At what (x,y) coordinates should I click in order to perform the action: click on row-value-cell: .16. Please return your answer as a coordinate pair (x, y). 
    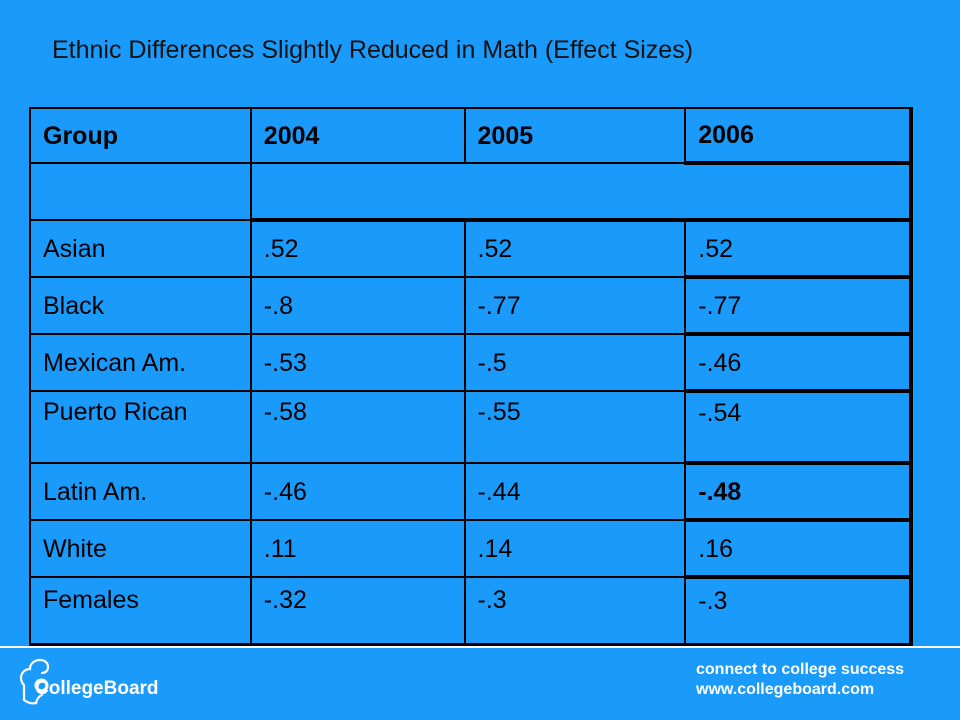
    Looking at the image, I should click on (798, 549).